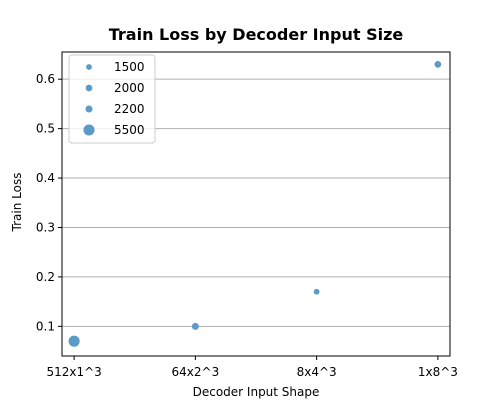 The height and width of the screenshot is (400, 500). Describe the element at coordinates (45, 277) in the screenshot. I see `y-tick-label: 0.2` at that location.